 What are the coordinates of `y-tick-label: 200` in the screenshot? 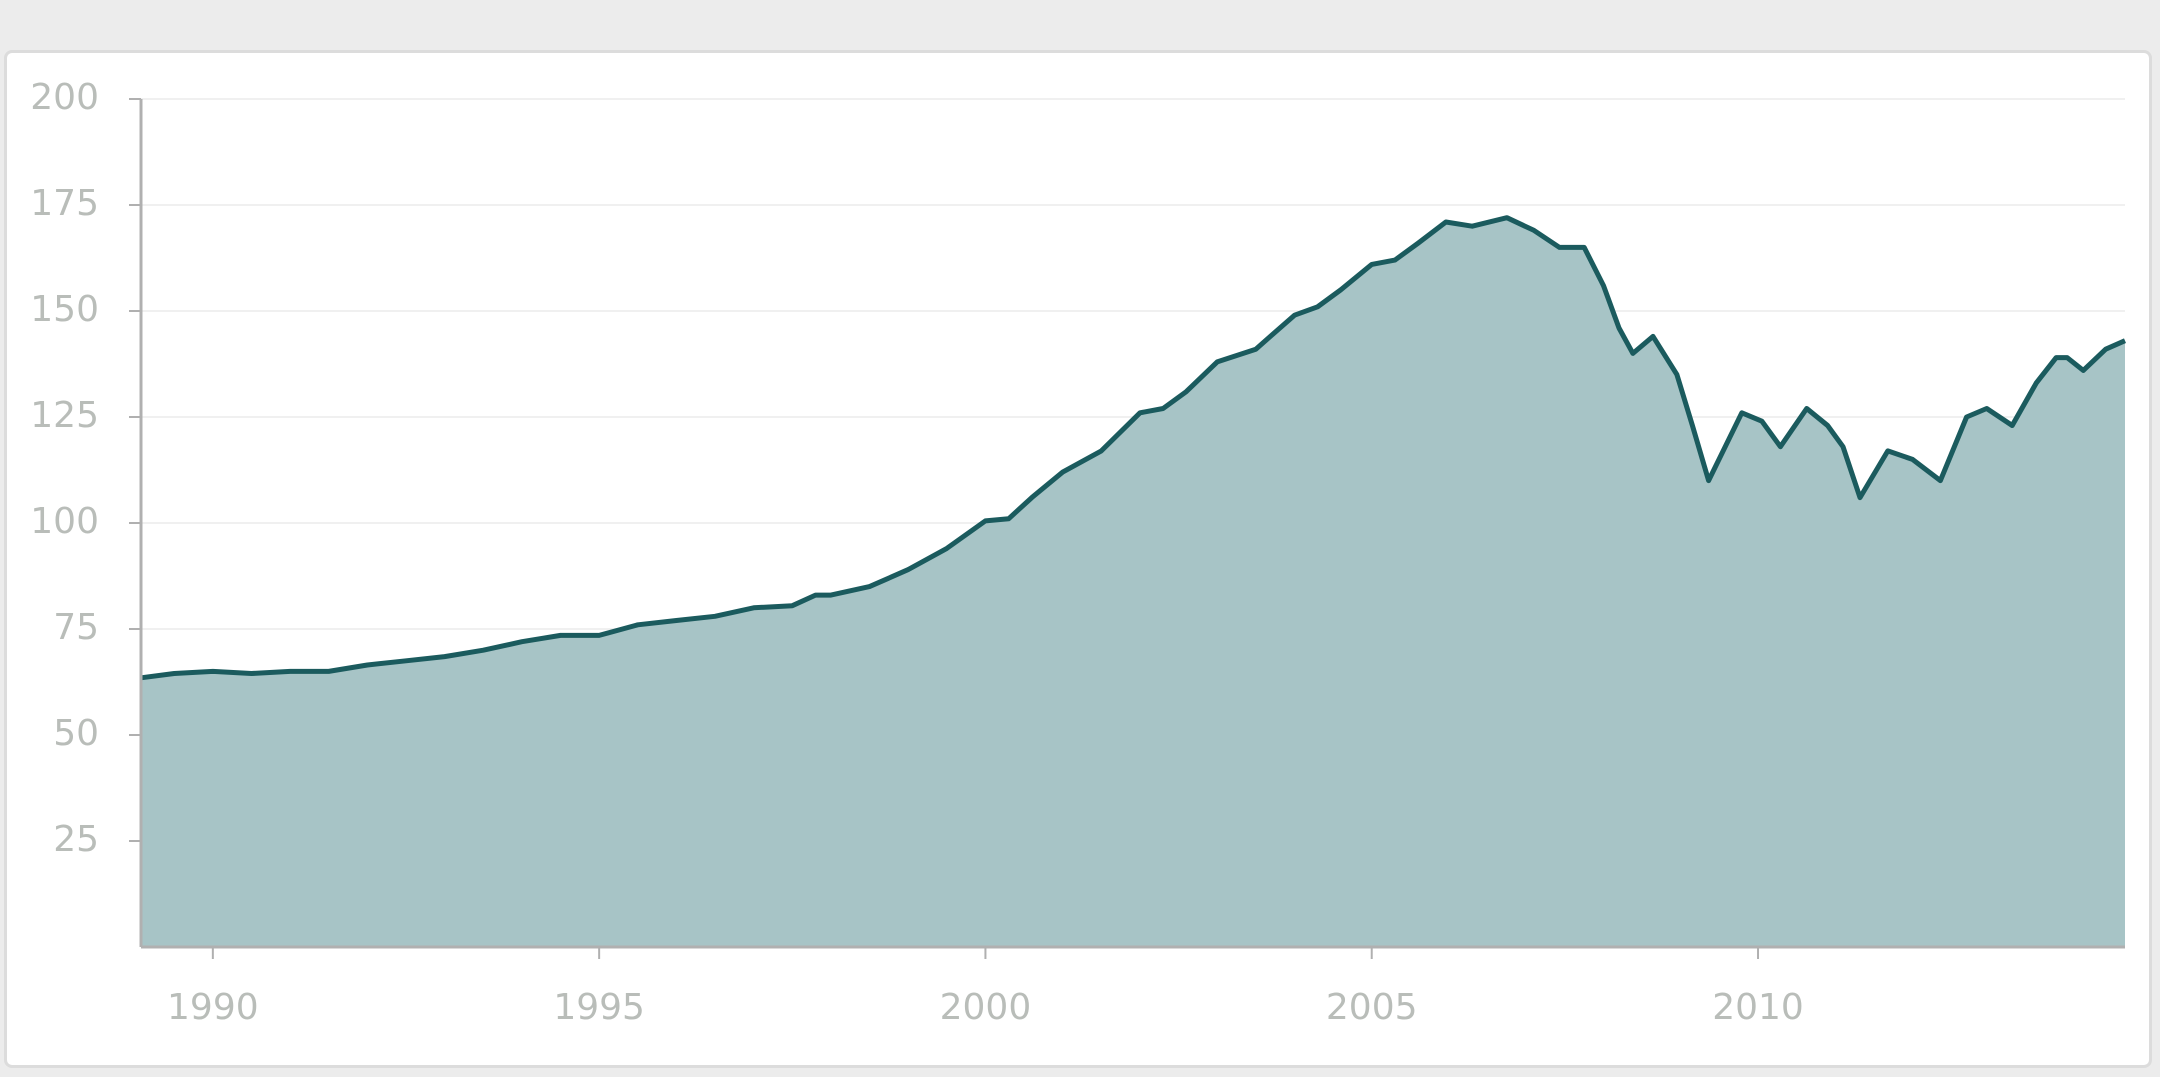 It's located at (64, 97).